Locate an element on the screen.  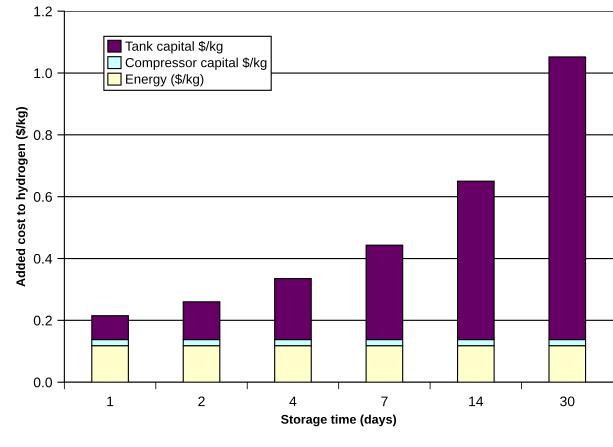
x-tick-label: 7 is located at coordinates (384, 401).